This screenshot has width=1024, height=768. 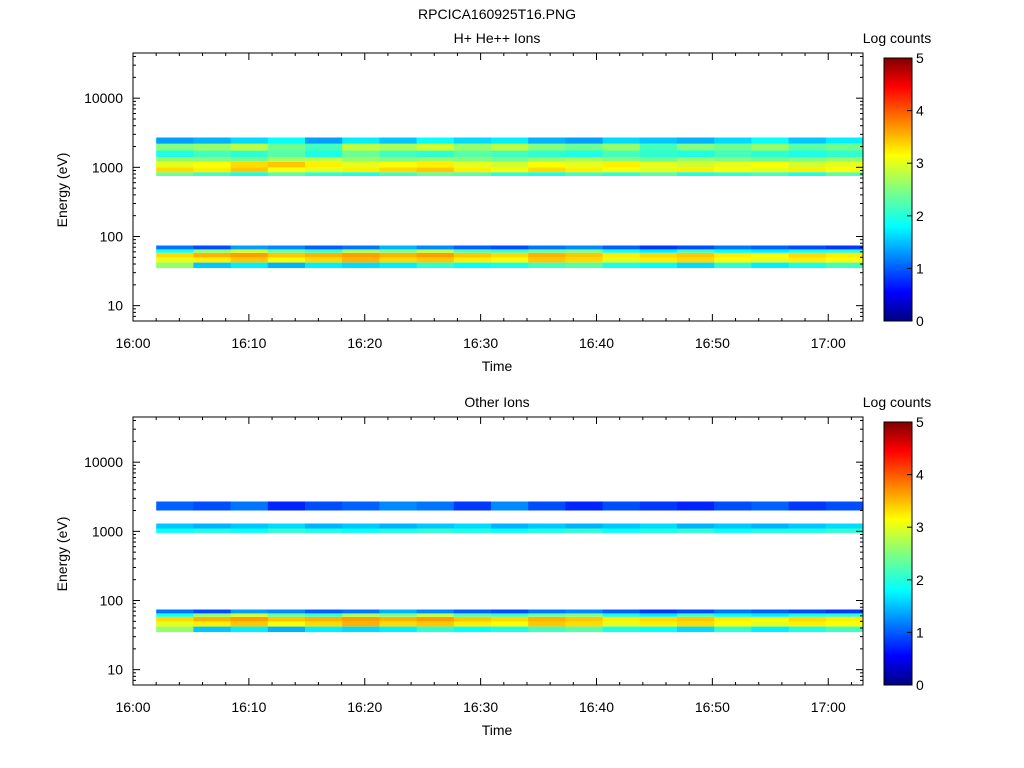 What do you see at coordinates (497, 38) in the screenshot?
I see `panel-1-title: H+ He++ Ions` at bounding box center [497, 38].